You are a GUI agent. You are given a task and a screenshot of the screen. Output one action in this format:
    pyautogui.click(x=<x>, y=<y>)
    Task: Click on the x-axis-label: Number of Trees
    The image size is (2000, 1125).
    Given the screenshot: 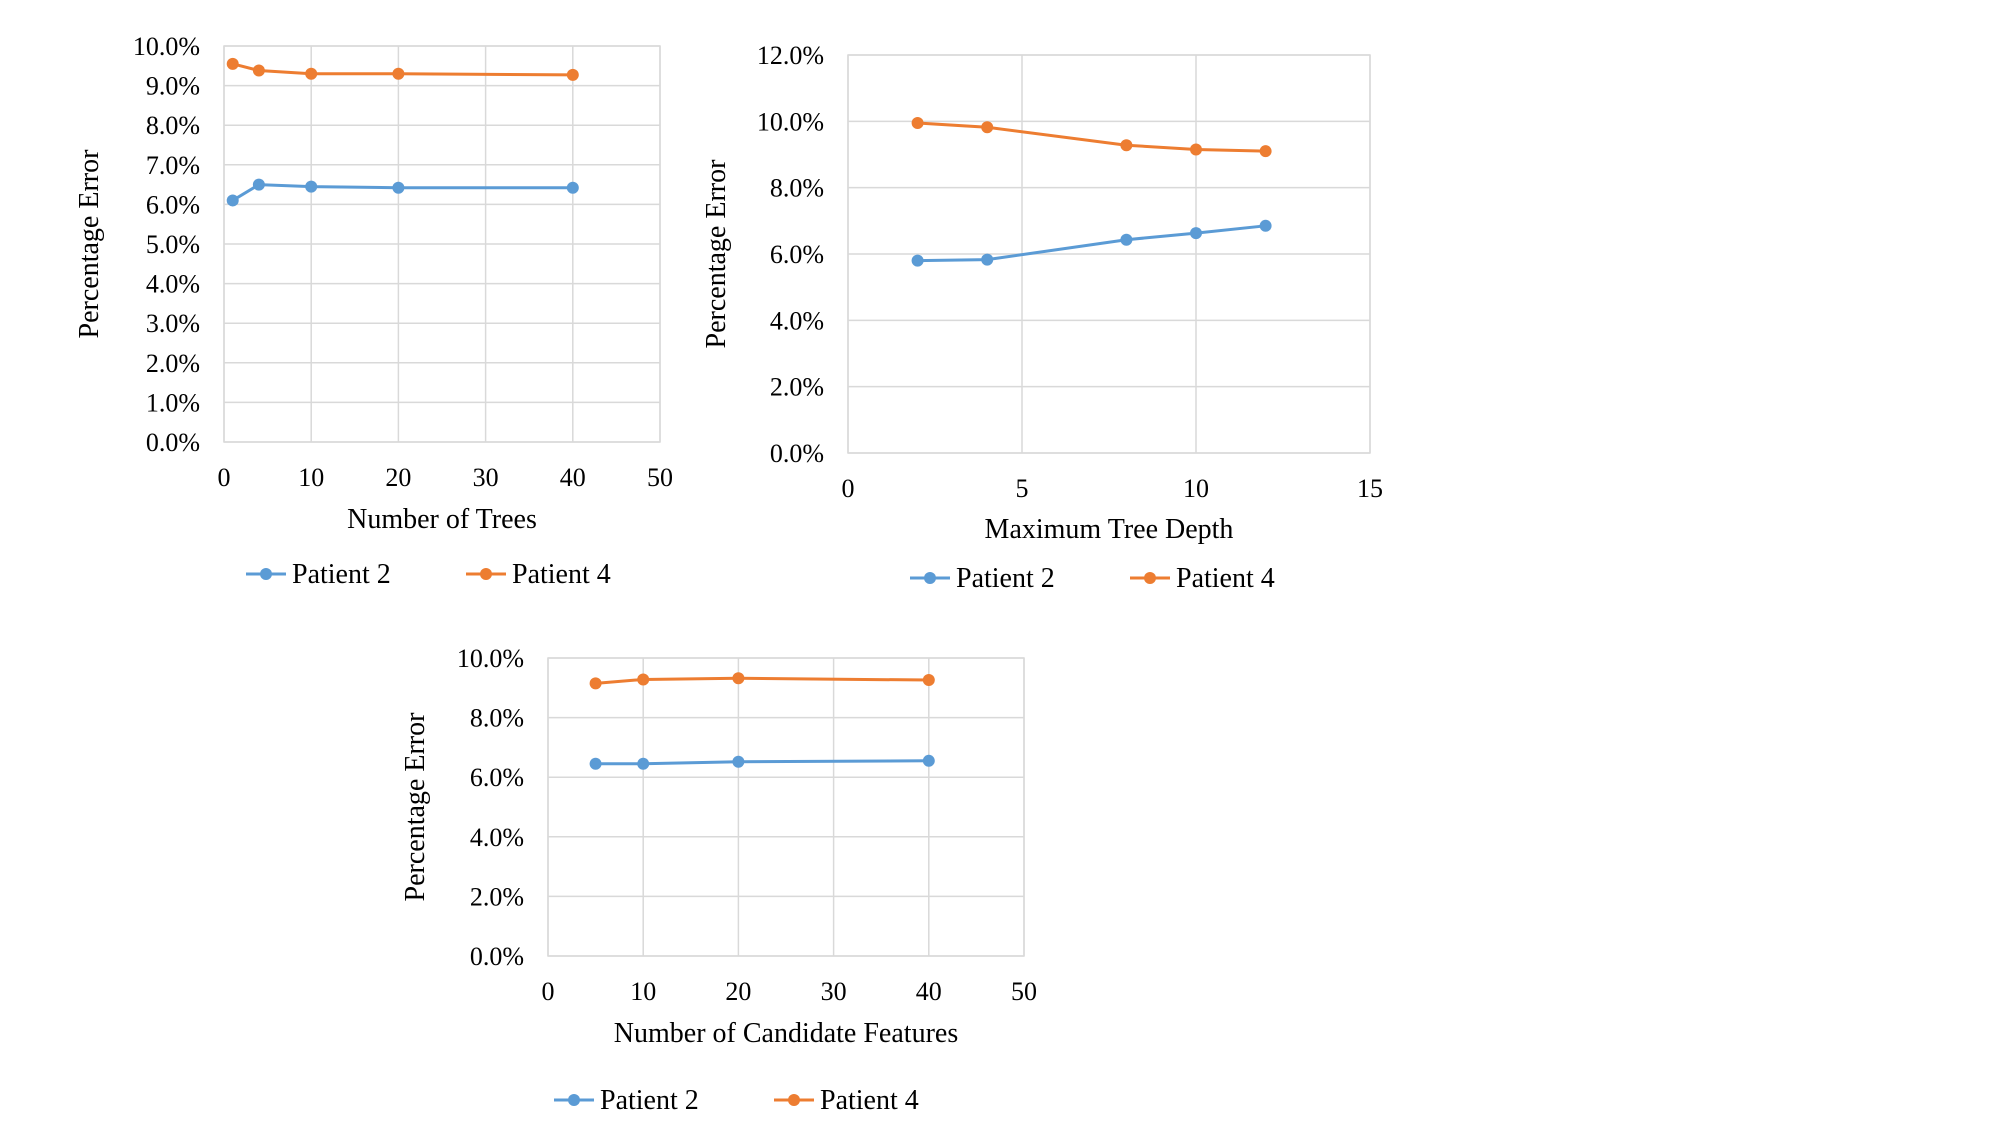 What is the action you would take?
    pyautogui.click(x=442, y=519)
    